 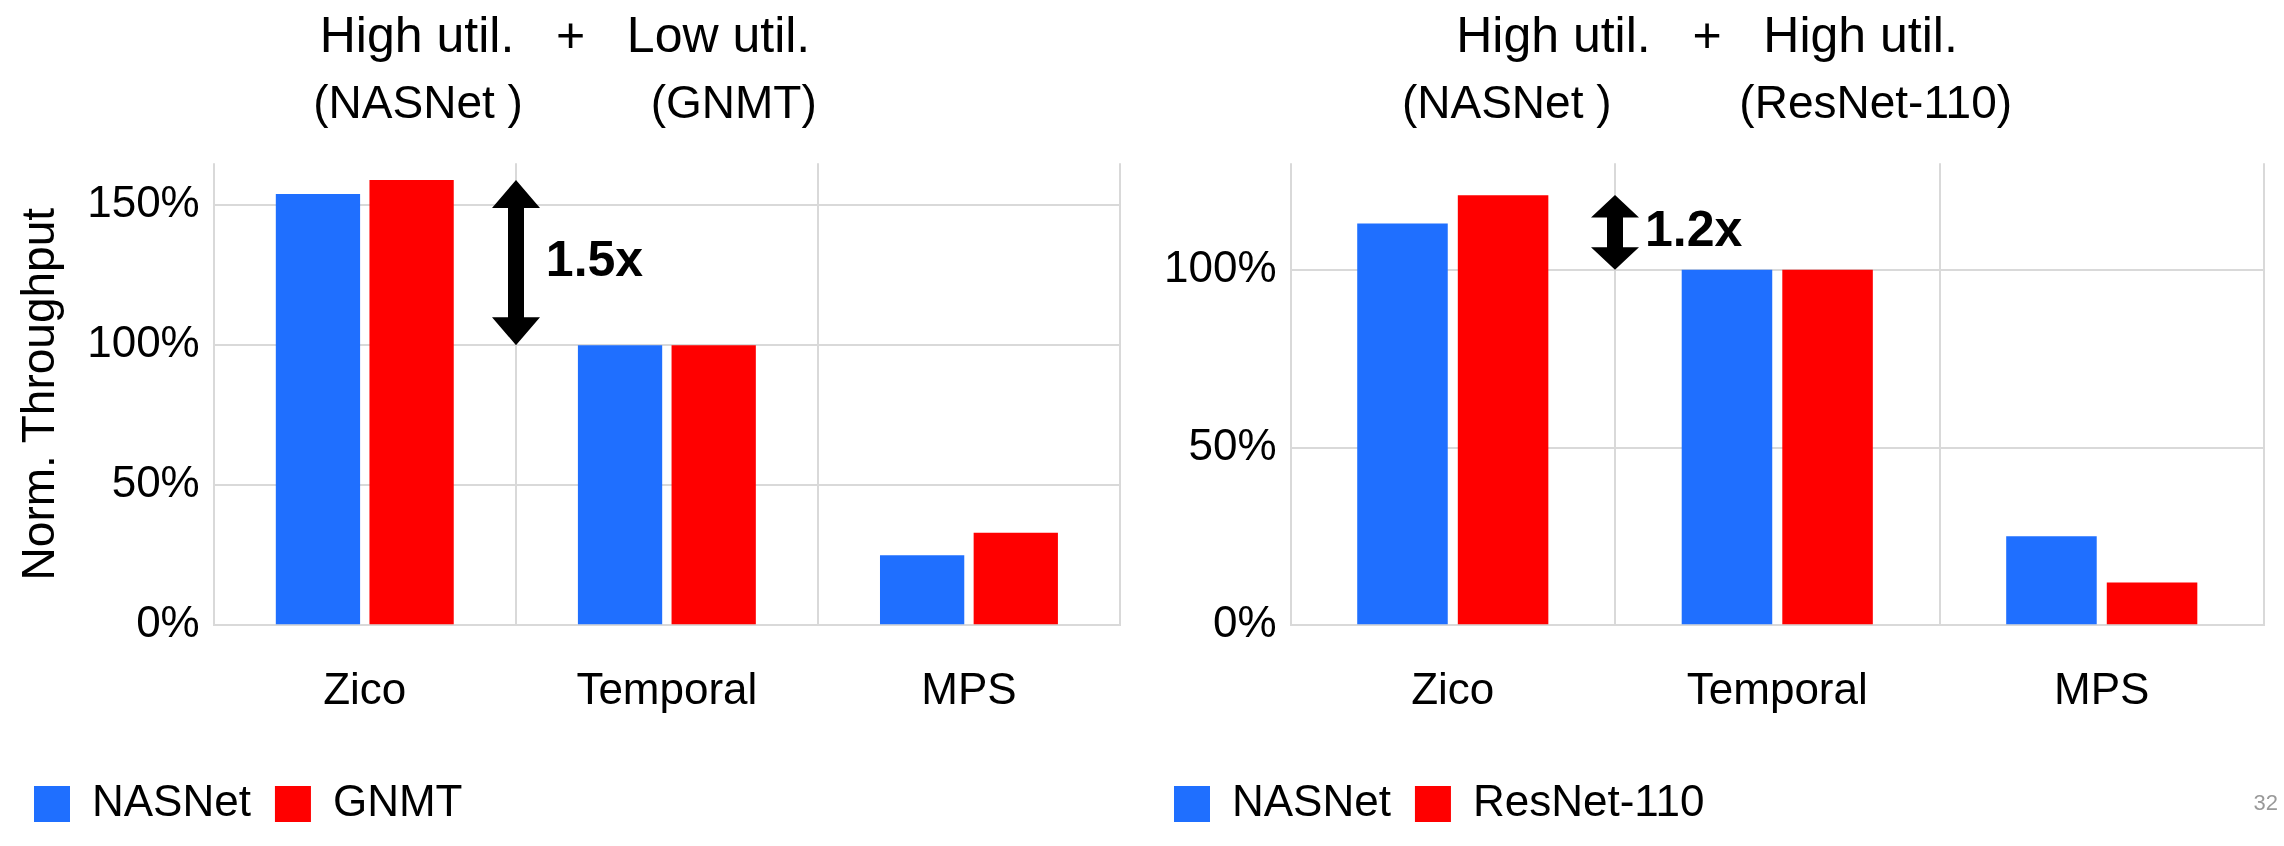 I want to click on legend-label: GNMT, so click(x=397, y=801).